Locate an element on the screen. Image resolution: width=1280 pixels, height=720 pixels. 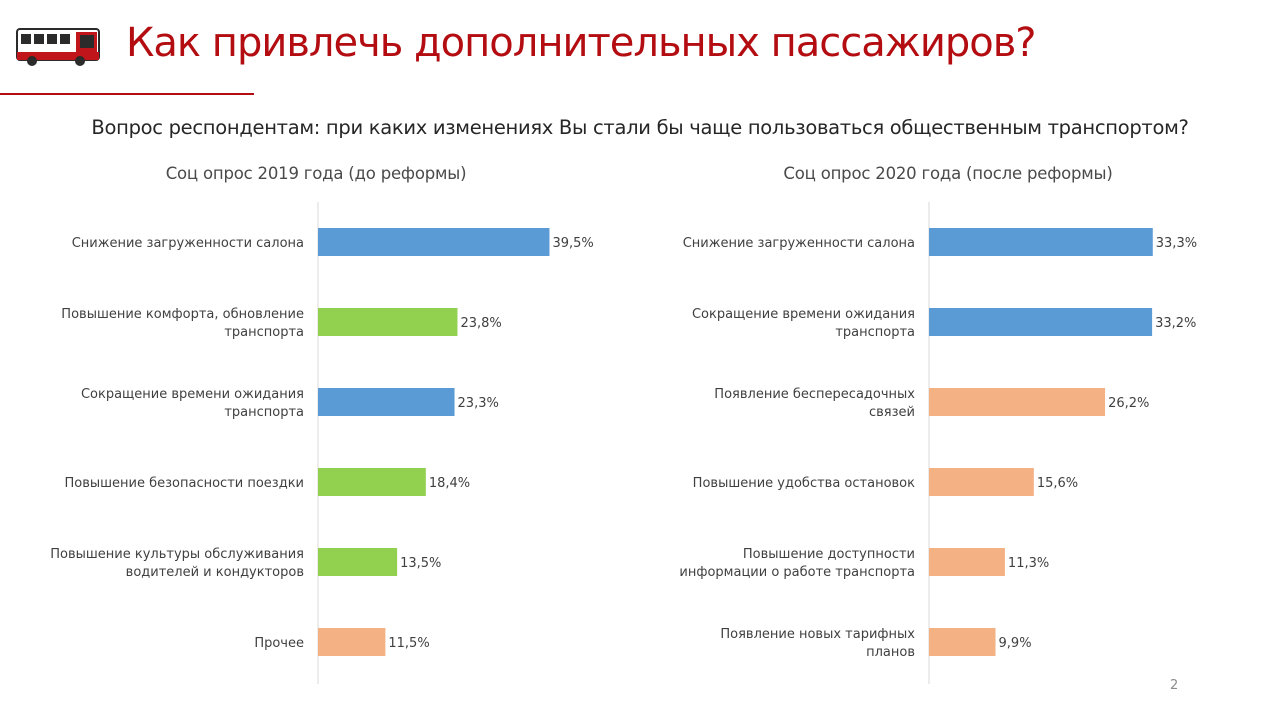
title-underline is located at coordinates (127, 94).